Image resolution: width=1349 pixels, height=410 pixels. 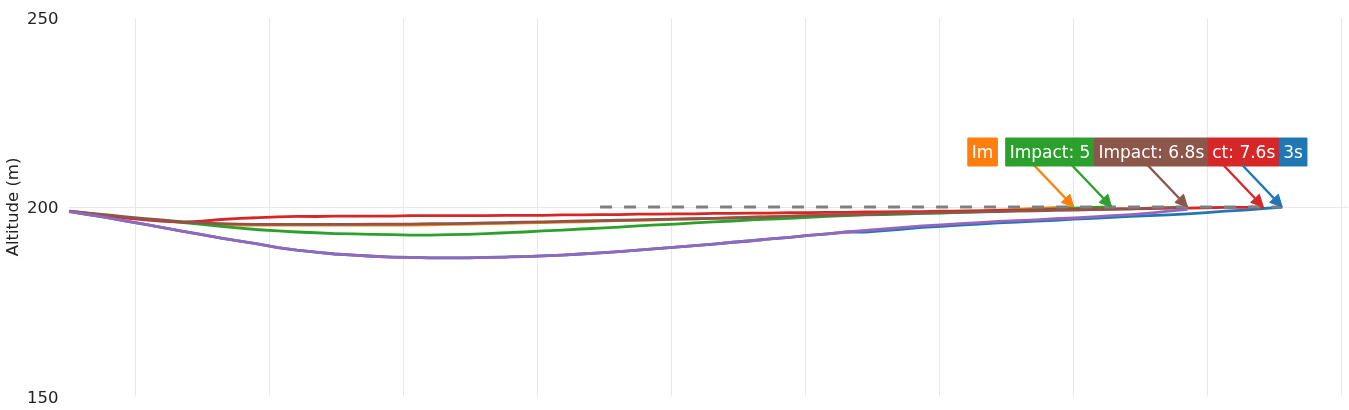 I want to click on annotation: Im, so click(x=982, y=152).